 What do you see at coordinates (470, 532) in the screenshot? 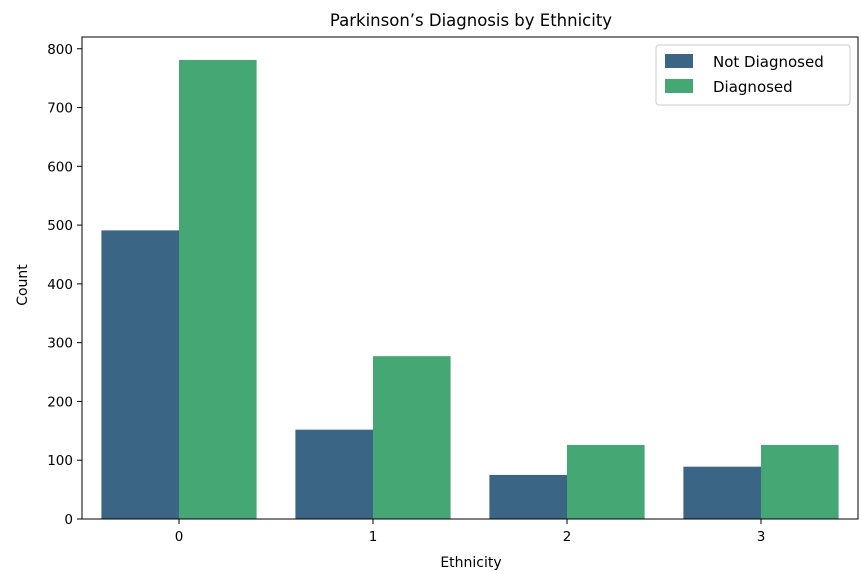
I see `x-axis-ticks: 0 1 2 3` at bounding box center [470, 532].